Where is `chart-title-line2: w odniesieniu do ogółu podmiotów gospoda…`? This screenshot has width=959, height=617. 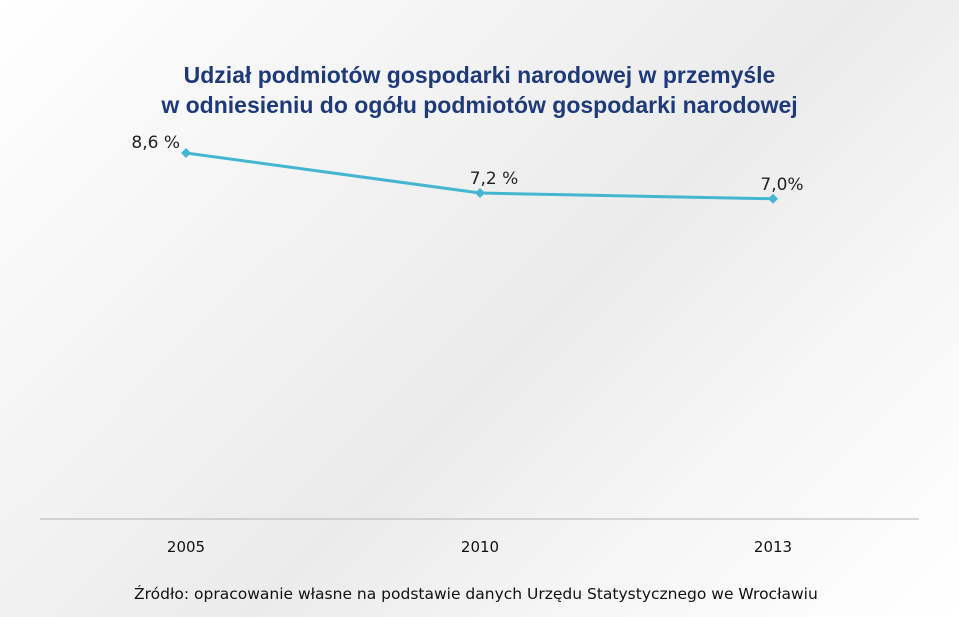
chart-title-line2: w odniesieniu do ogółu podmiotów gospoda… is located at coordinates (479, 105).